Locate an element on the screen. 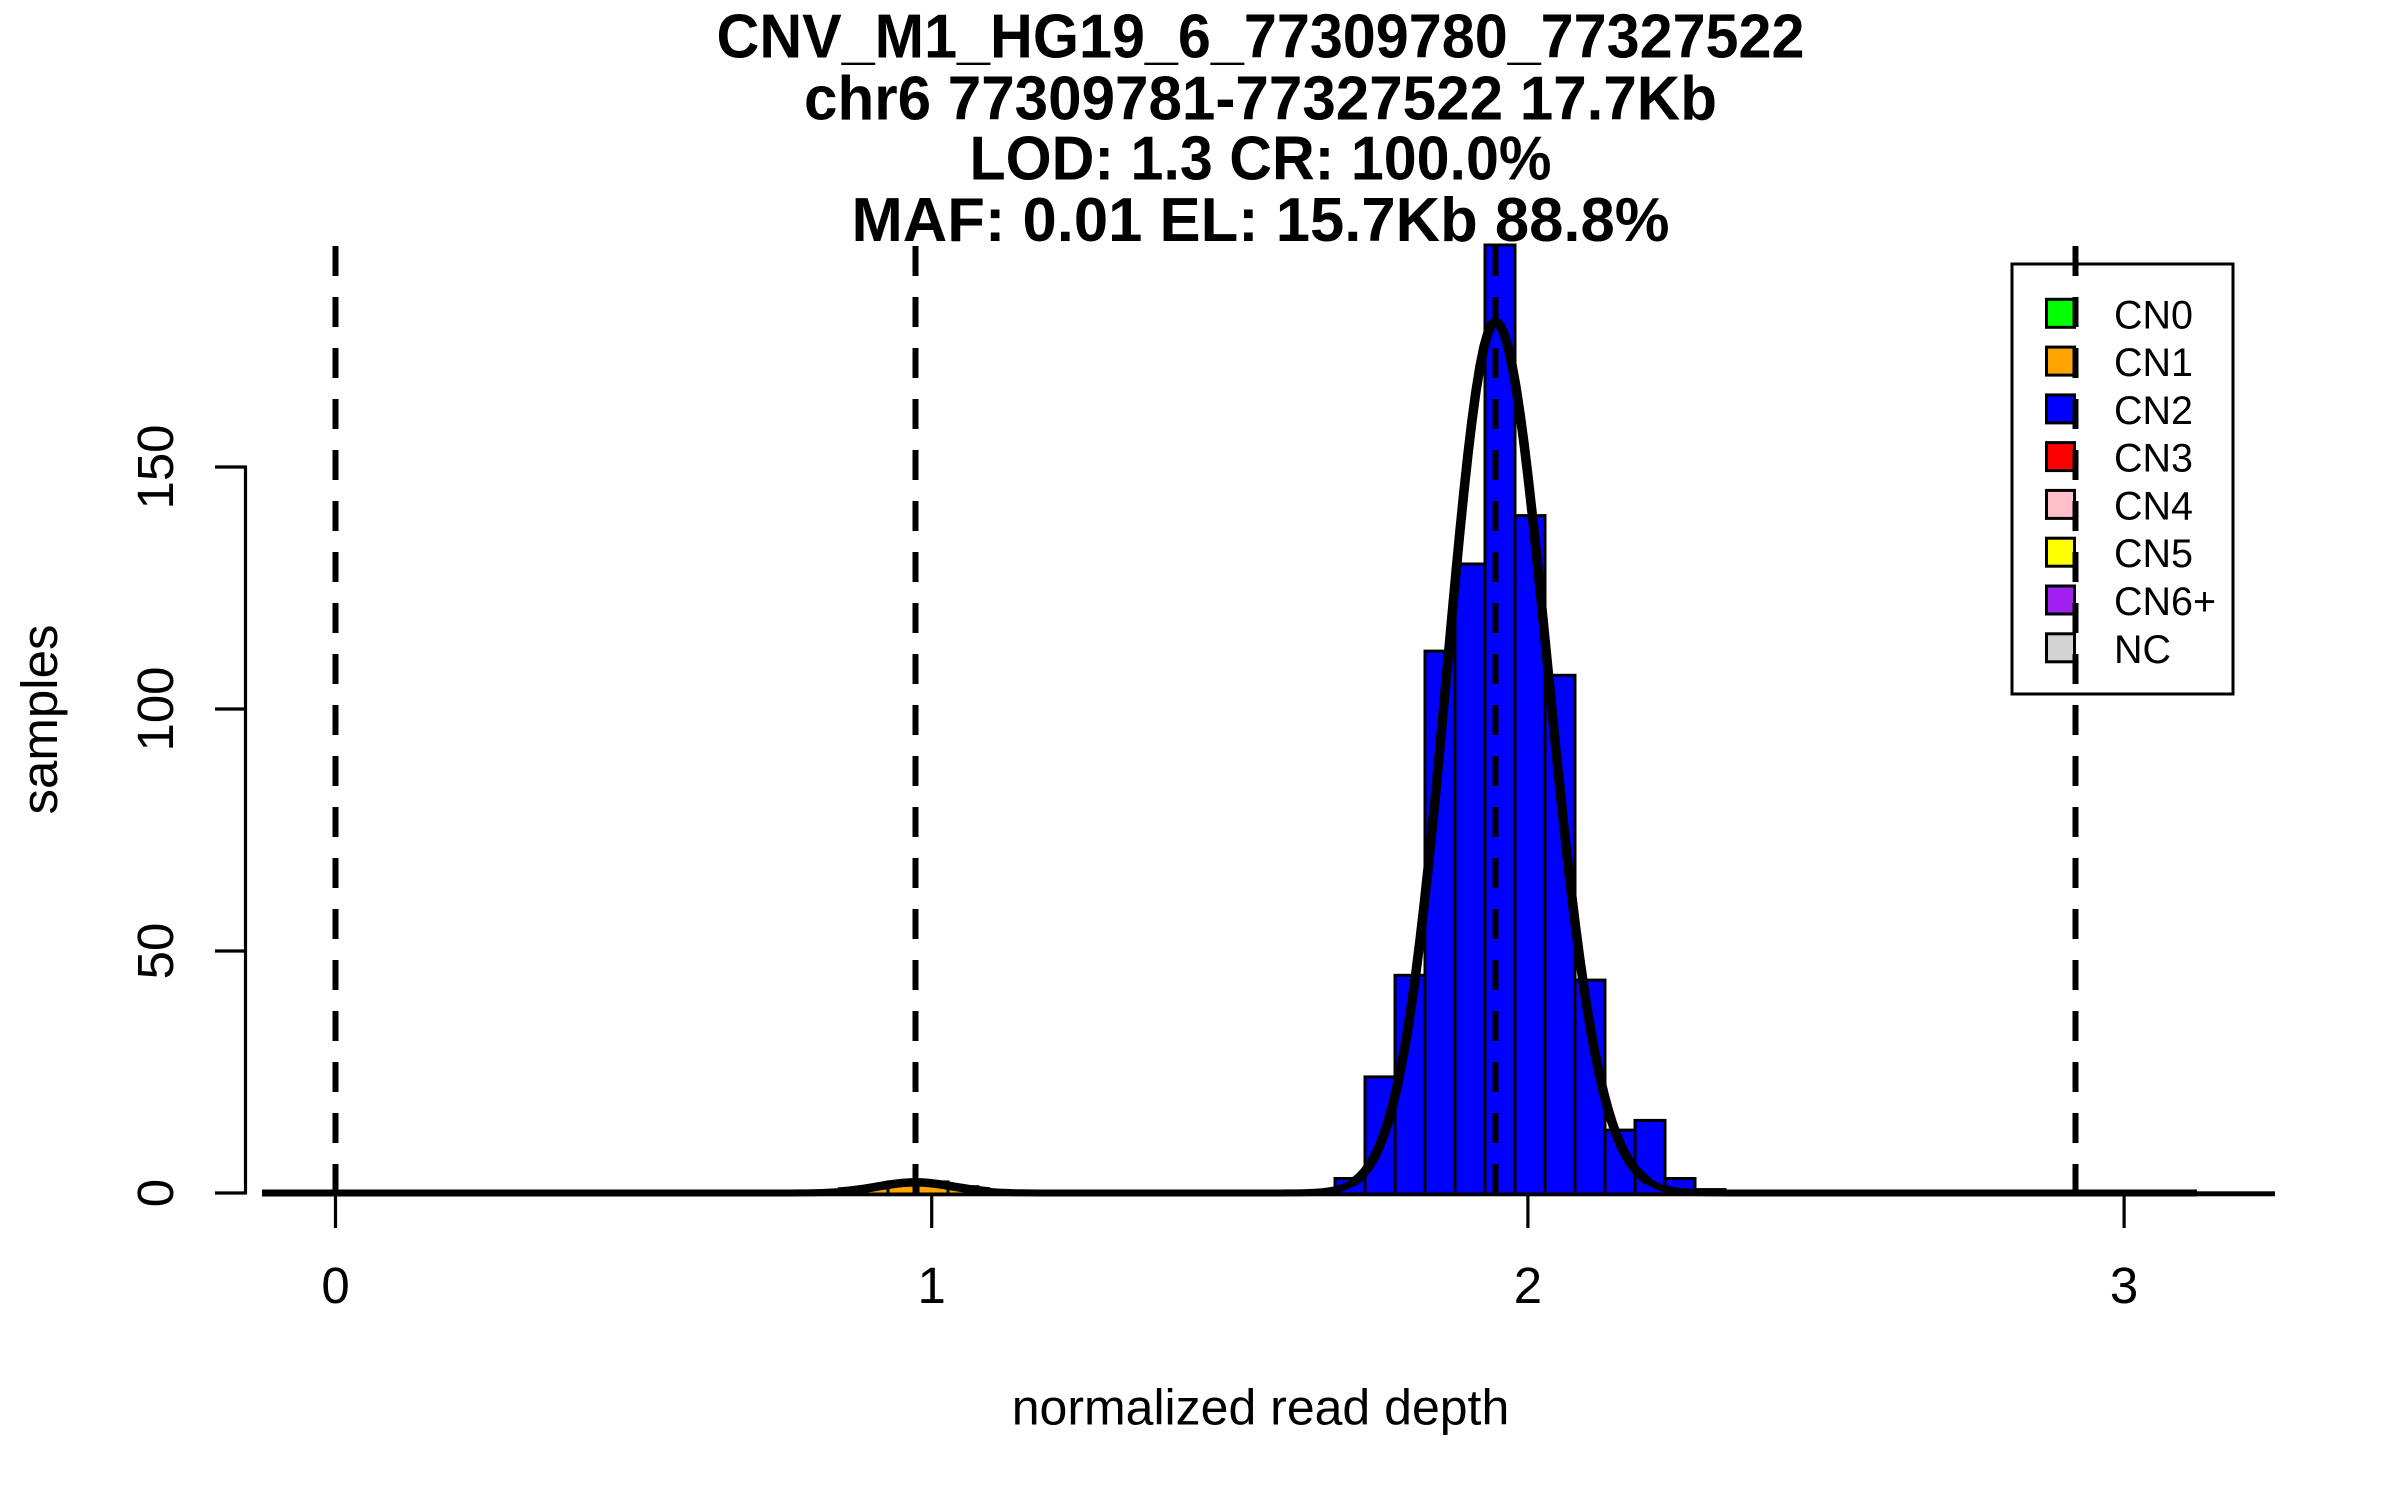  svg-text: chr6 77309781-77327522 17.7Kb is located at coordinates (1260, 99).